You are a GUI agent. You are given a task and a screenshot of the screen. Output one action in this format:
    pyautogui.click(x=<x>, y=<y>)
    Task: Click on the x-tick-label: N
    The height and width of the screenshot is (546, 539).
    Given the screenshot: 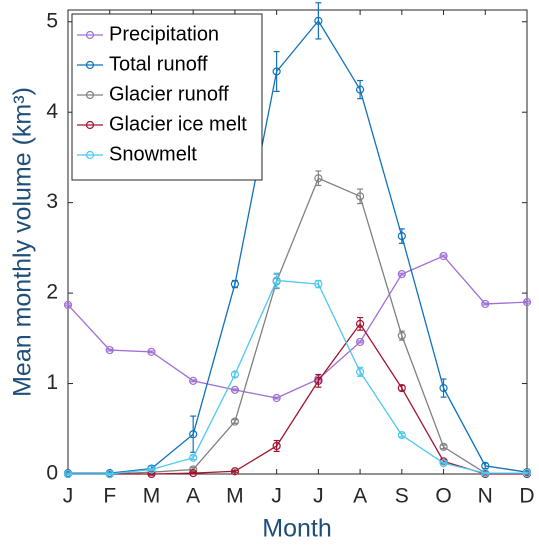 What is the action you would take?
    pyautogui.click(x=485, y=496)
    